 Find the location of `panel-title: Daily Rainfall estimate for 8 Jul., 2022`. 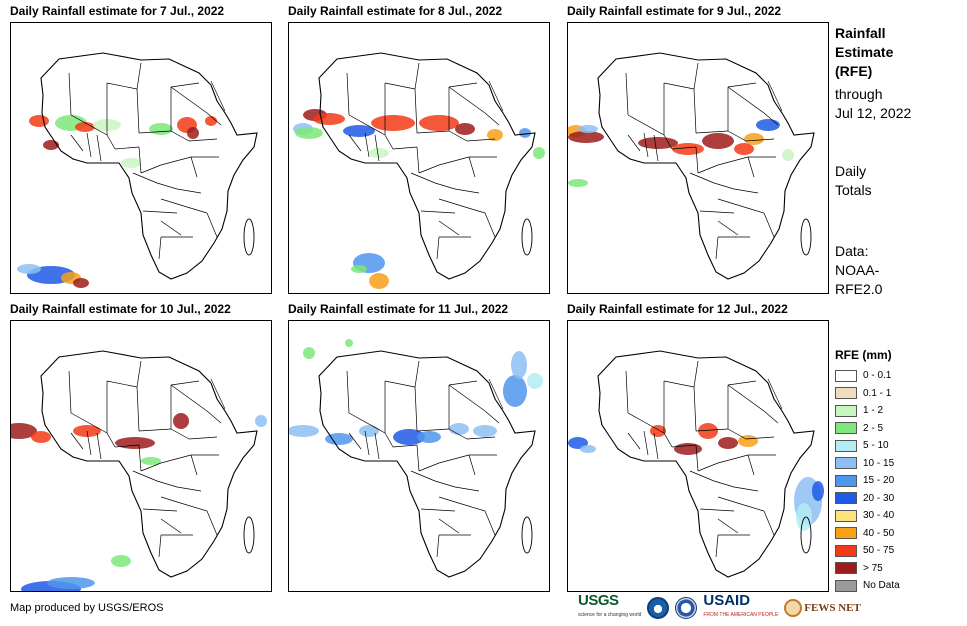

panel-title: Daily Rainfall estimate for 8 Jul., 2022 is located at coordinates (395, 11).